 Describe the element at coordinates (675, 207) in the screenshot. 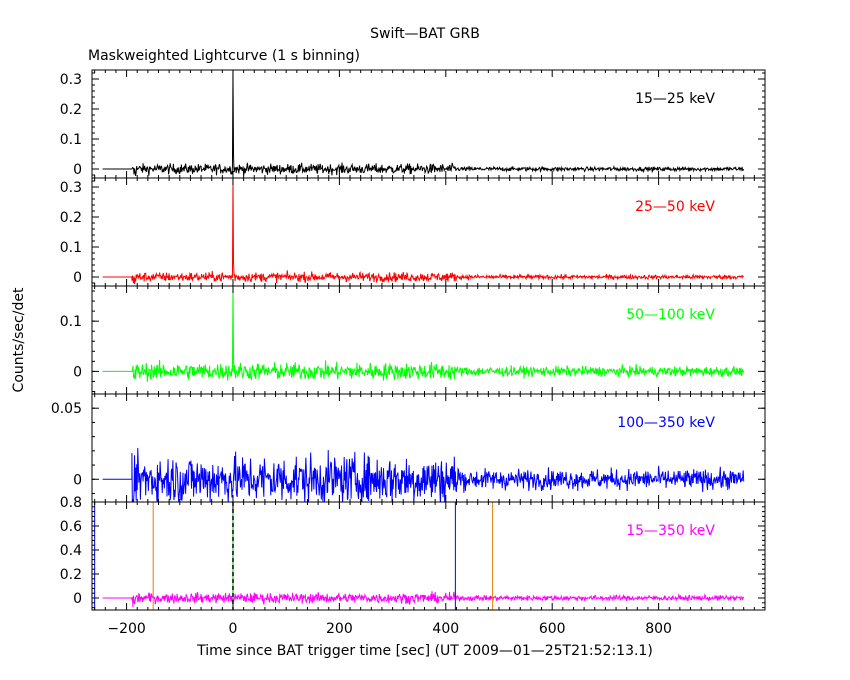

I see `band-label: 25—50 keV` at that location.